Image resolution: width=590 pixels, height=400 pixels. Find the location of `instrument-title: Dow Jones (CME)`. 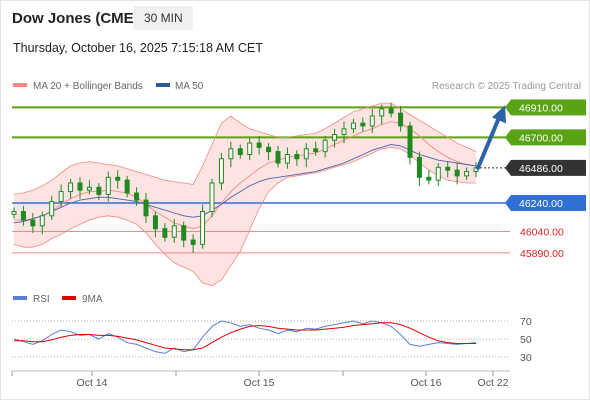

instrument-title: Dow Jones (CME) is located at coordinates (75, 18).